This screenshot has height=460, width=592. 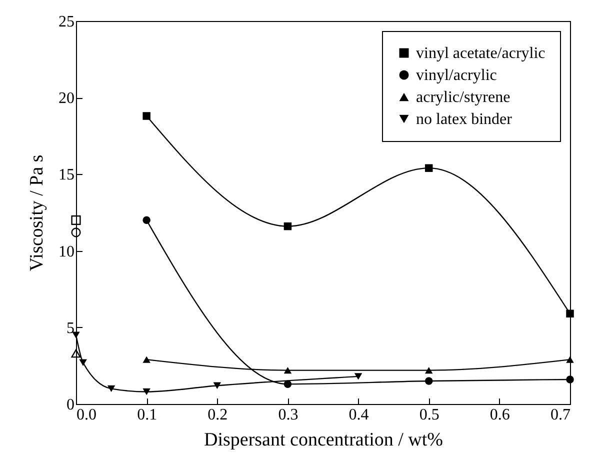 I want to click on x-axis-title: Dispersant concentration / wt%, so click(x=324, y=440).